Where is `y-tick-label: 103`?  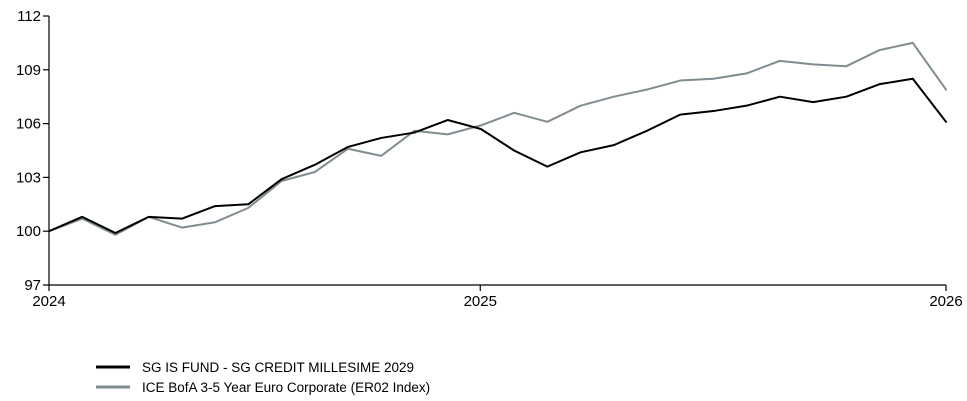
y-tick-label: 103 is located at coordinates (28, 177).